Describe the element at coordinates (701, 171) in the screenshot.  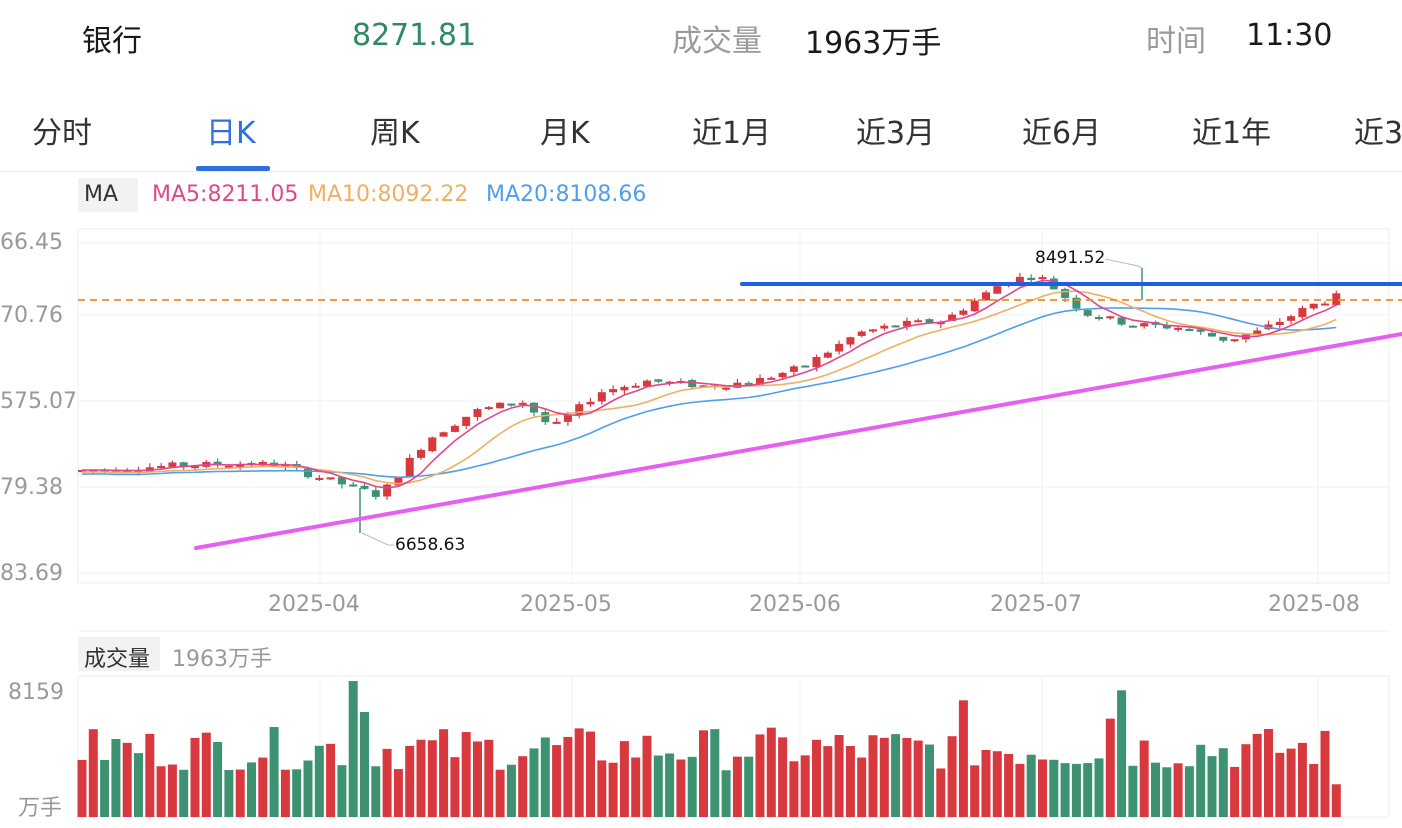
I see `tab-divider` at that location.